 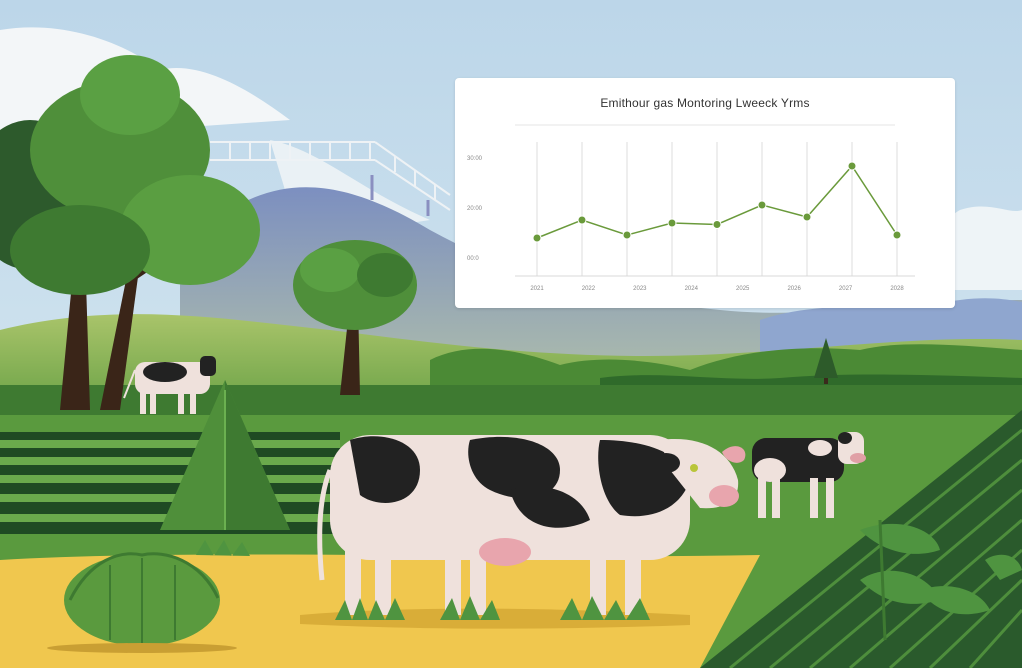 I want to click on cloud, so click(x=979, y=248).